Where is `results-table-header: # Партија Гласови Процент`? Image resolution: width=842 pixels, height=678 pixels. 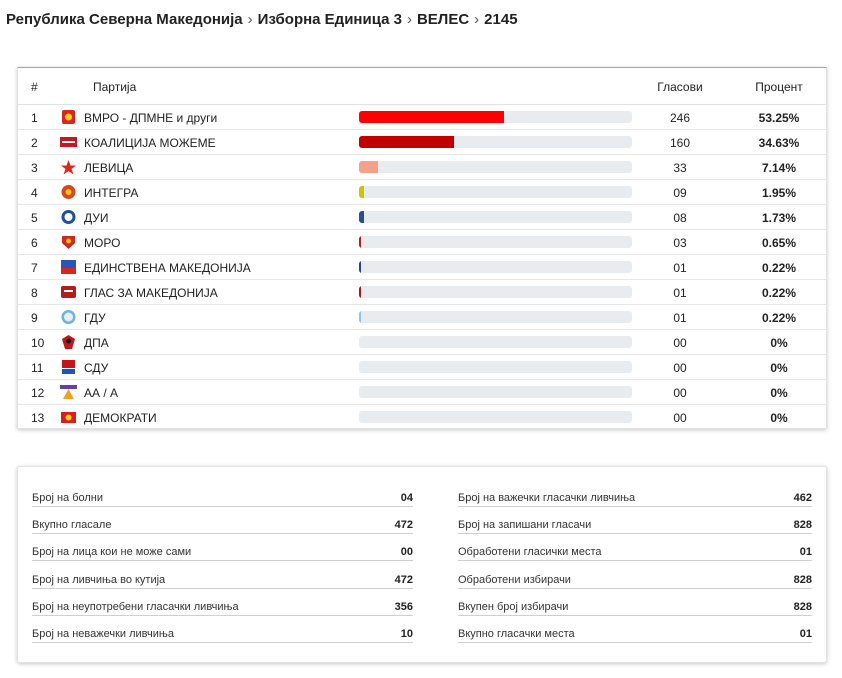
results-table-header: # Партија Гласови Процент is located at coordinates (422, 86).